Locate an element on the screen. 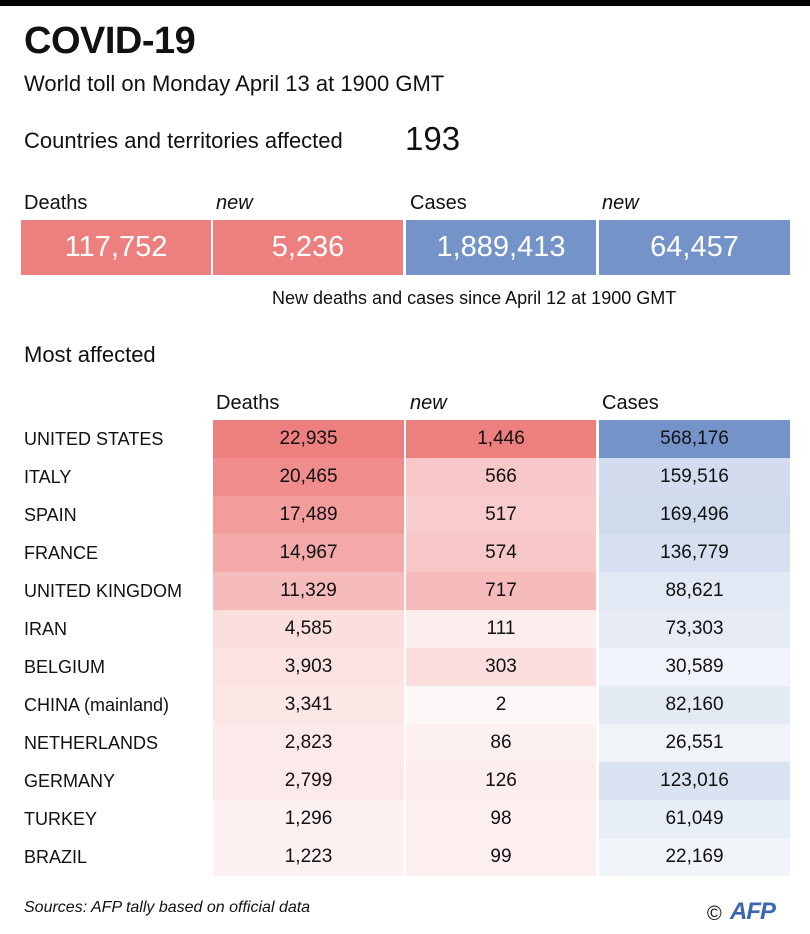 Image resolution: width=810 pixels, height=934 pixels. country-name: UNITED KINGDOM is located at coordinates (103, 591).